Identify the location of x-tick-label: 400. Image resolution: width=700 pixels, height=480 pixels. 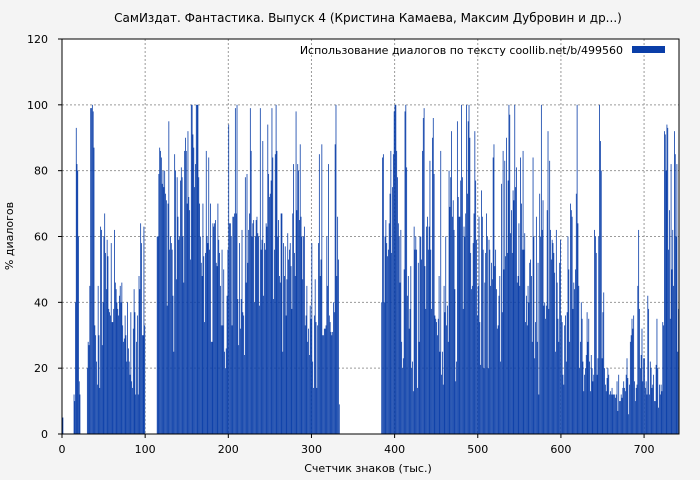
(394, 449).